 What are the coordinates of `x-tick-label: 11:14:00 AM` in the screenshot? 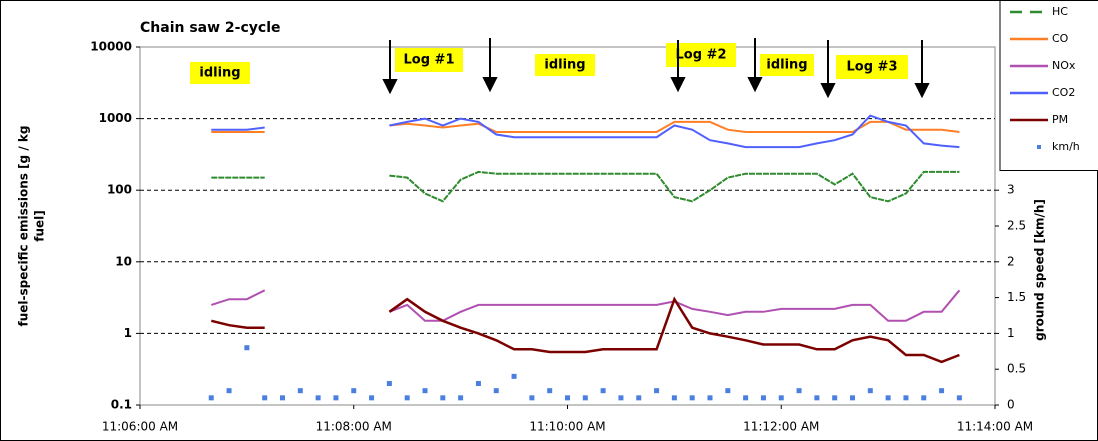 It's located at (995, 427).